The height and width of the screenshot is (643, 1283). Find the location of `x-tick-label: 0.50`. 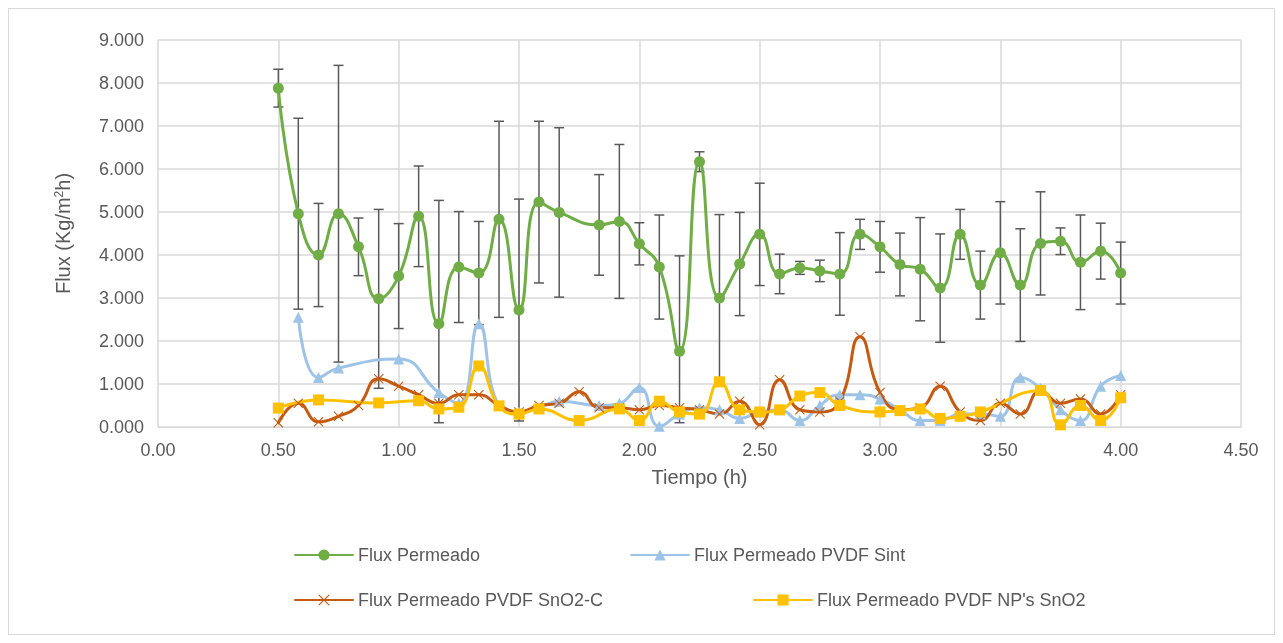

x-tick-label: 0.50 is located at coordinates (278, 450).